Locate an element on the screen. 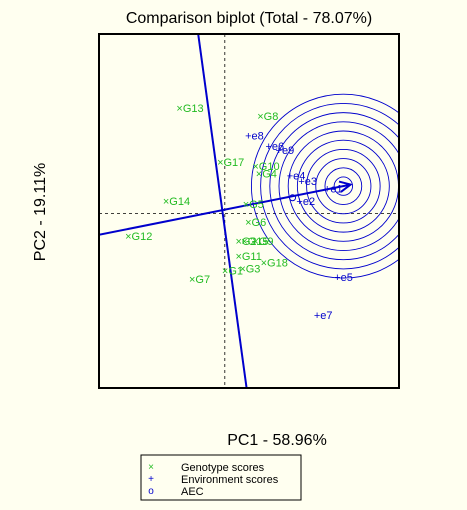  genotype-point: ×G5 is located at coordinates (253, 205).